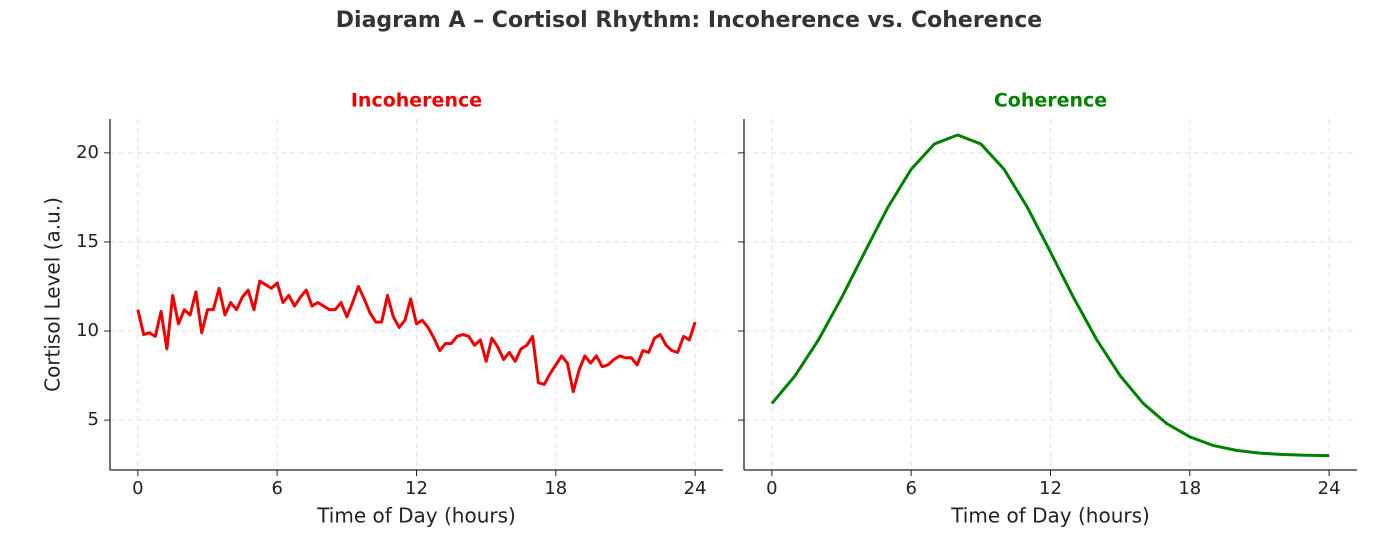 This screenshot has width=1378, height=551. I want to click on y-axis-label: Cortisol Level (a.u.), so click(53, 294).